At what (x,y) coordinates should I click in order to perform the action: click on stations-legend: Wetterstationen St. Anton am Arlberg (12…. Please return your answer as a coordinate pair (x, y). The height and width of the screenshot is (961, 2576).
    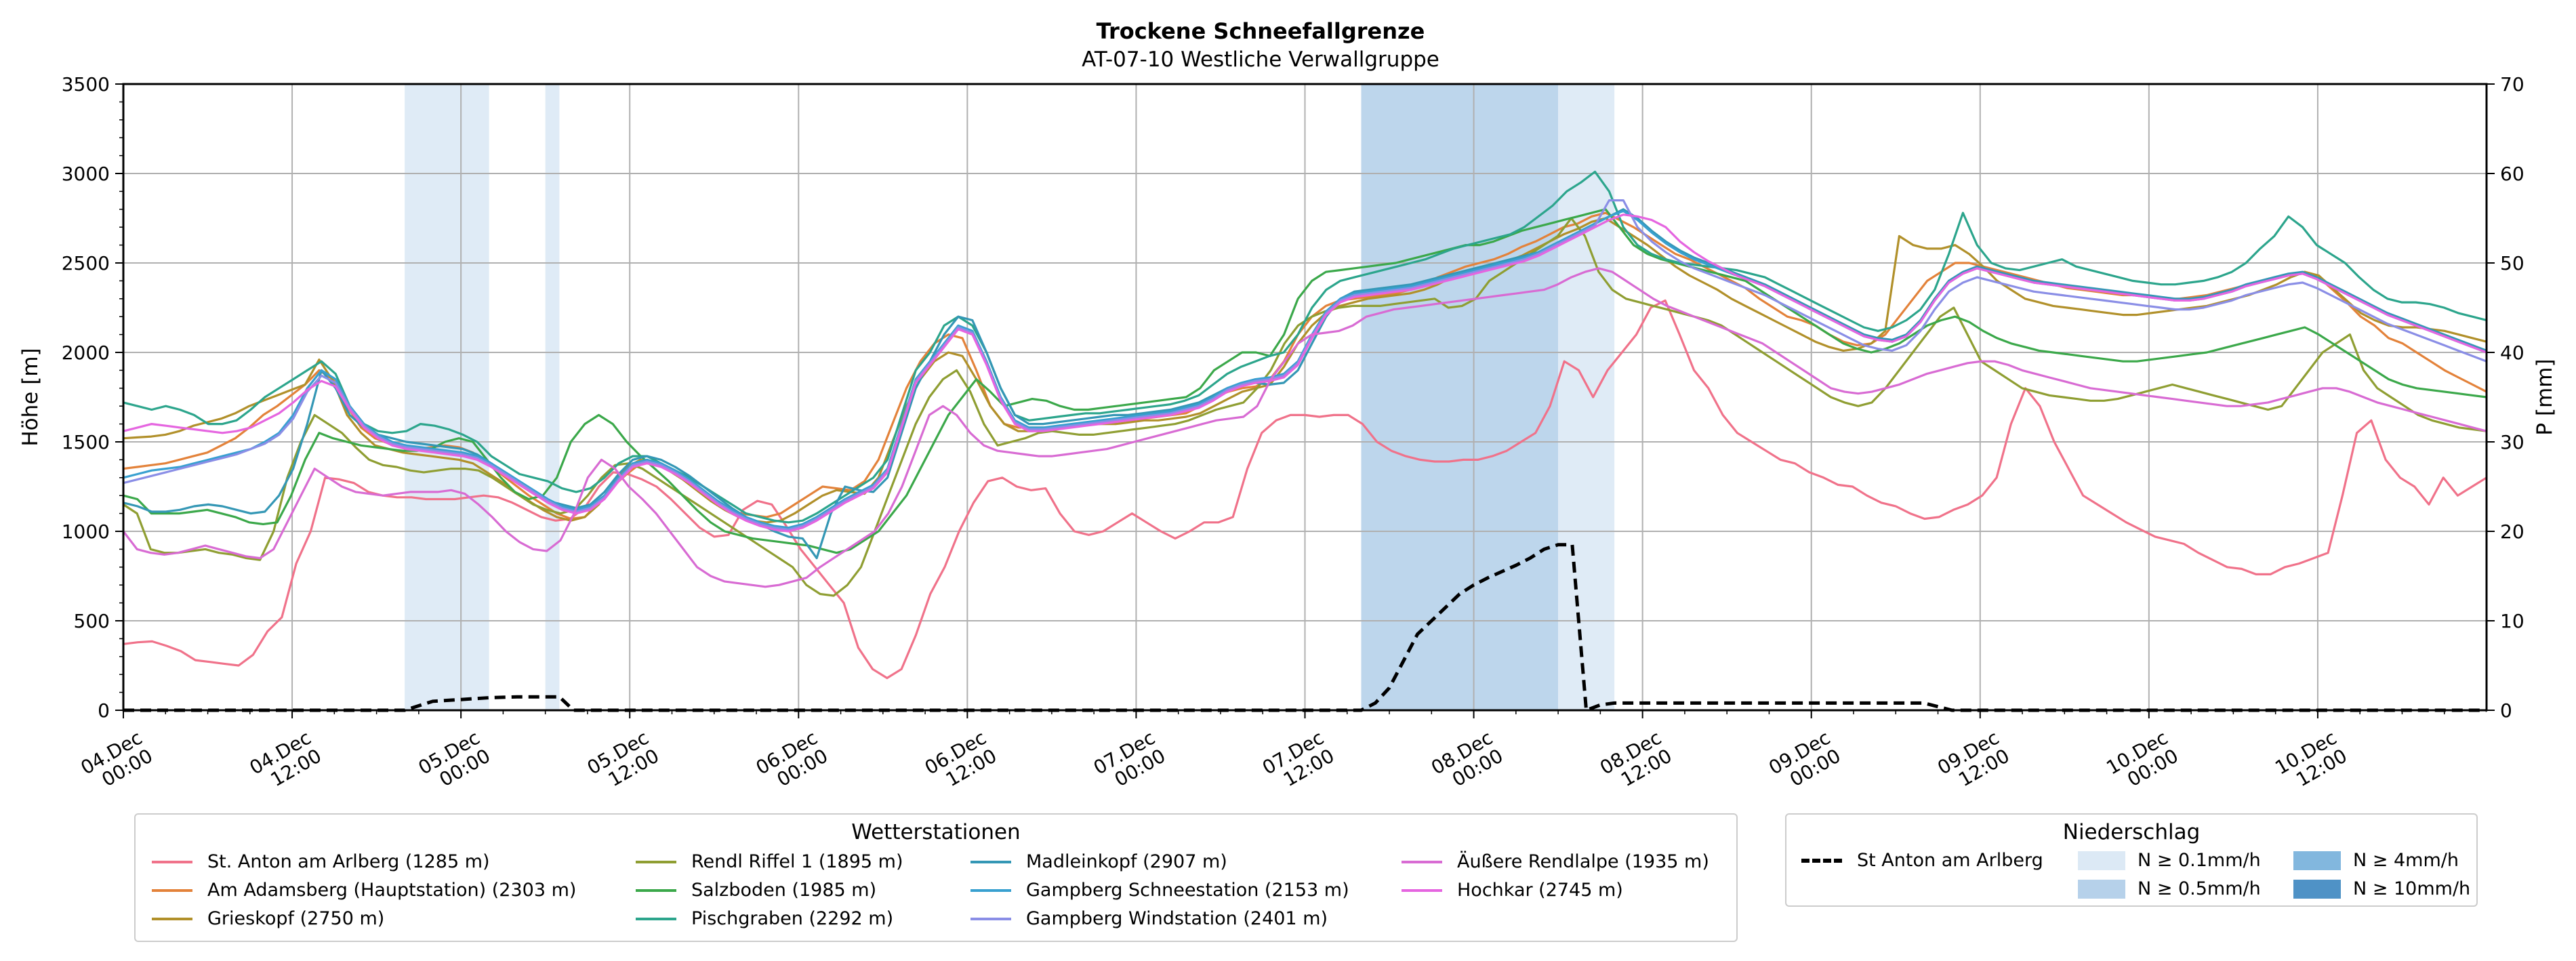
    Looking at the image, I should click on (936, 877).